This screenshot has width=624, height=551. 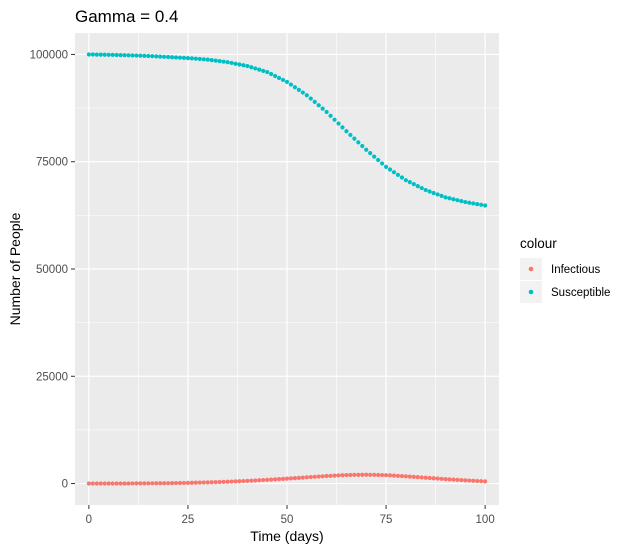 I want to click on x-axis-title: Time (days), so click(x=286, y=536).